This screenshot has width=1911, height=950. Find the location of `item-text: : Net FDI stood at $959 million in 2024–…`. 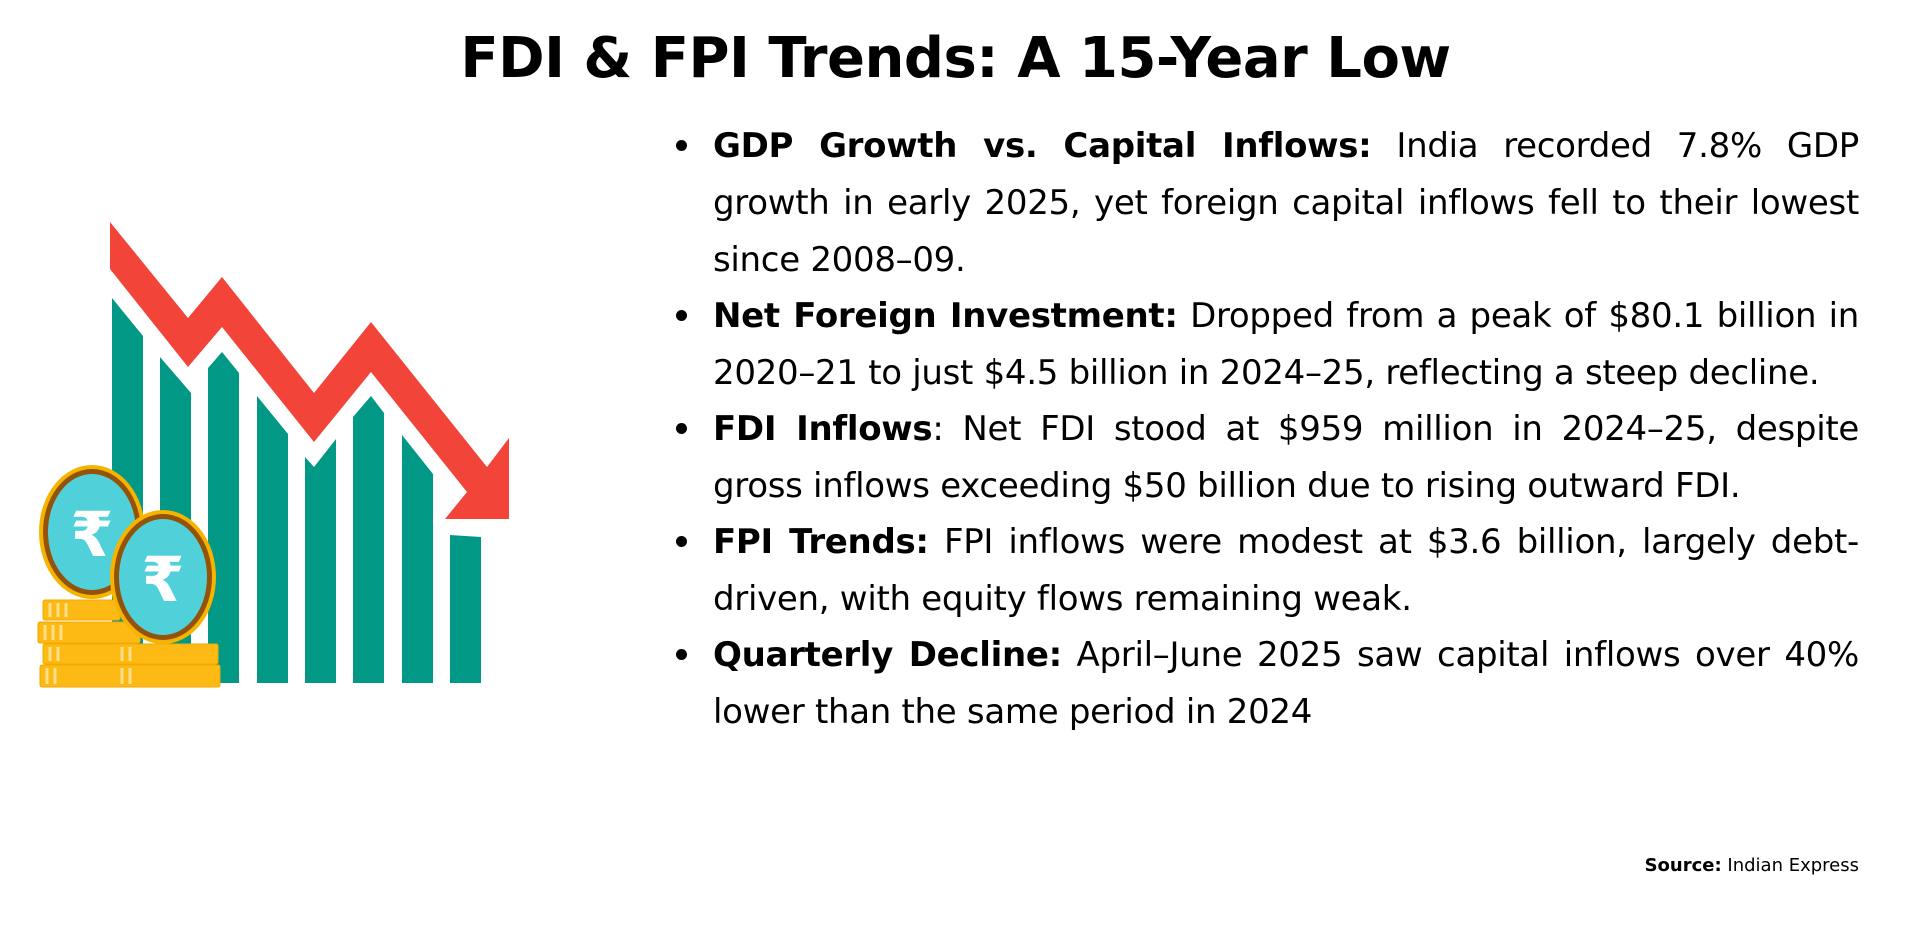

item-text: : Net FDI stood at $959 million in 2024–… is located at coordinates (1286, 457).